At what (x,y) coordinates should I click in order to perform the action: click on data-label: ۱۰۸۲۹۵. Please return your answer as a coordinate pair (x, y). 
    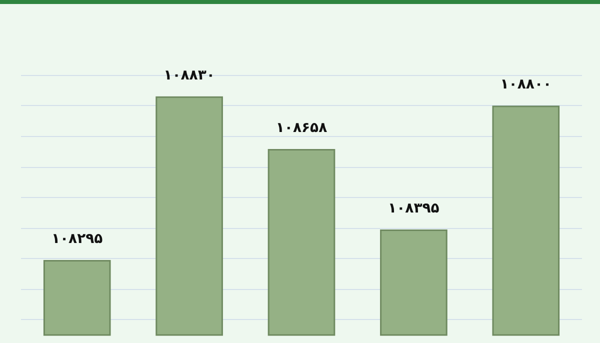
    Looking at the image, I should click on (77, 239).